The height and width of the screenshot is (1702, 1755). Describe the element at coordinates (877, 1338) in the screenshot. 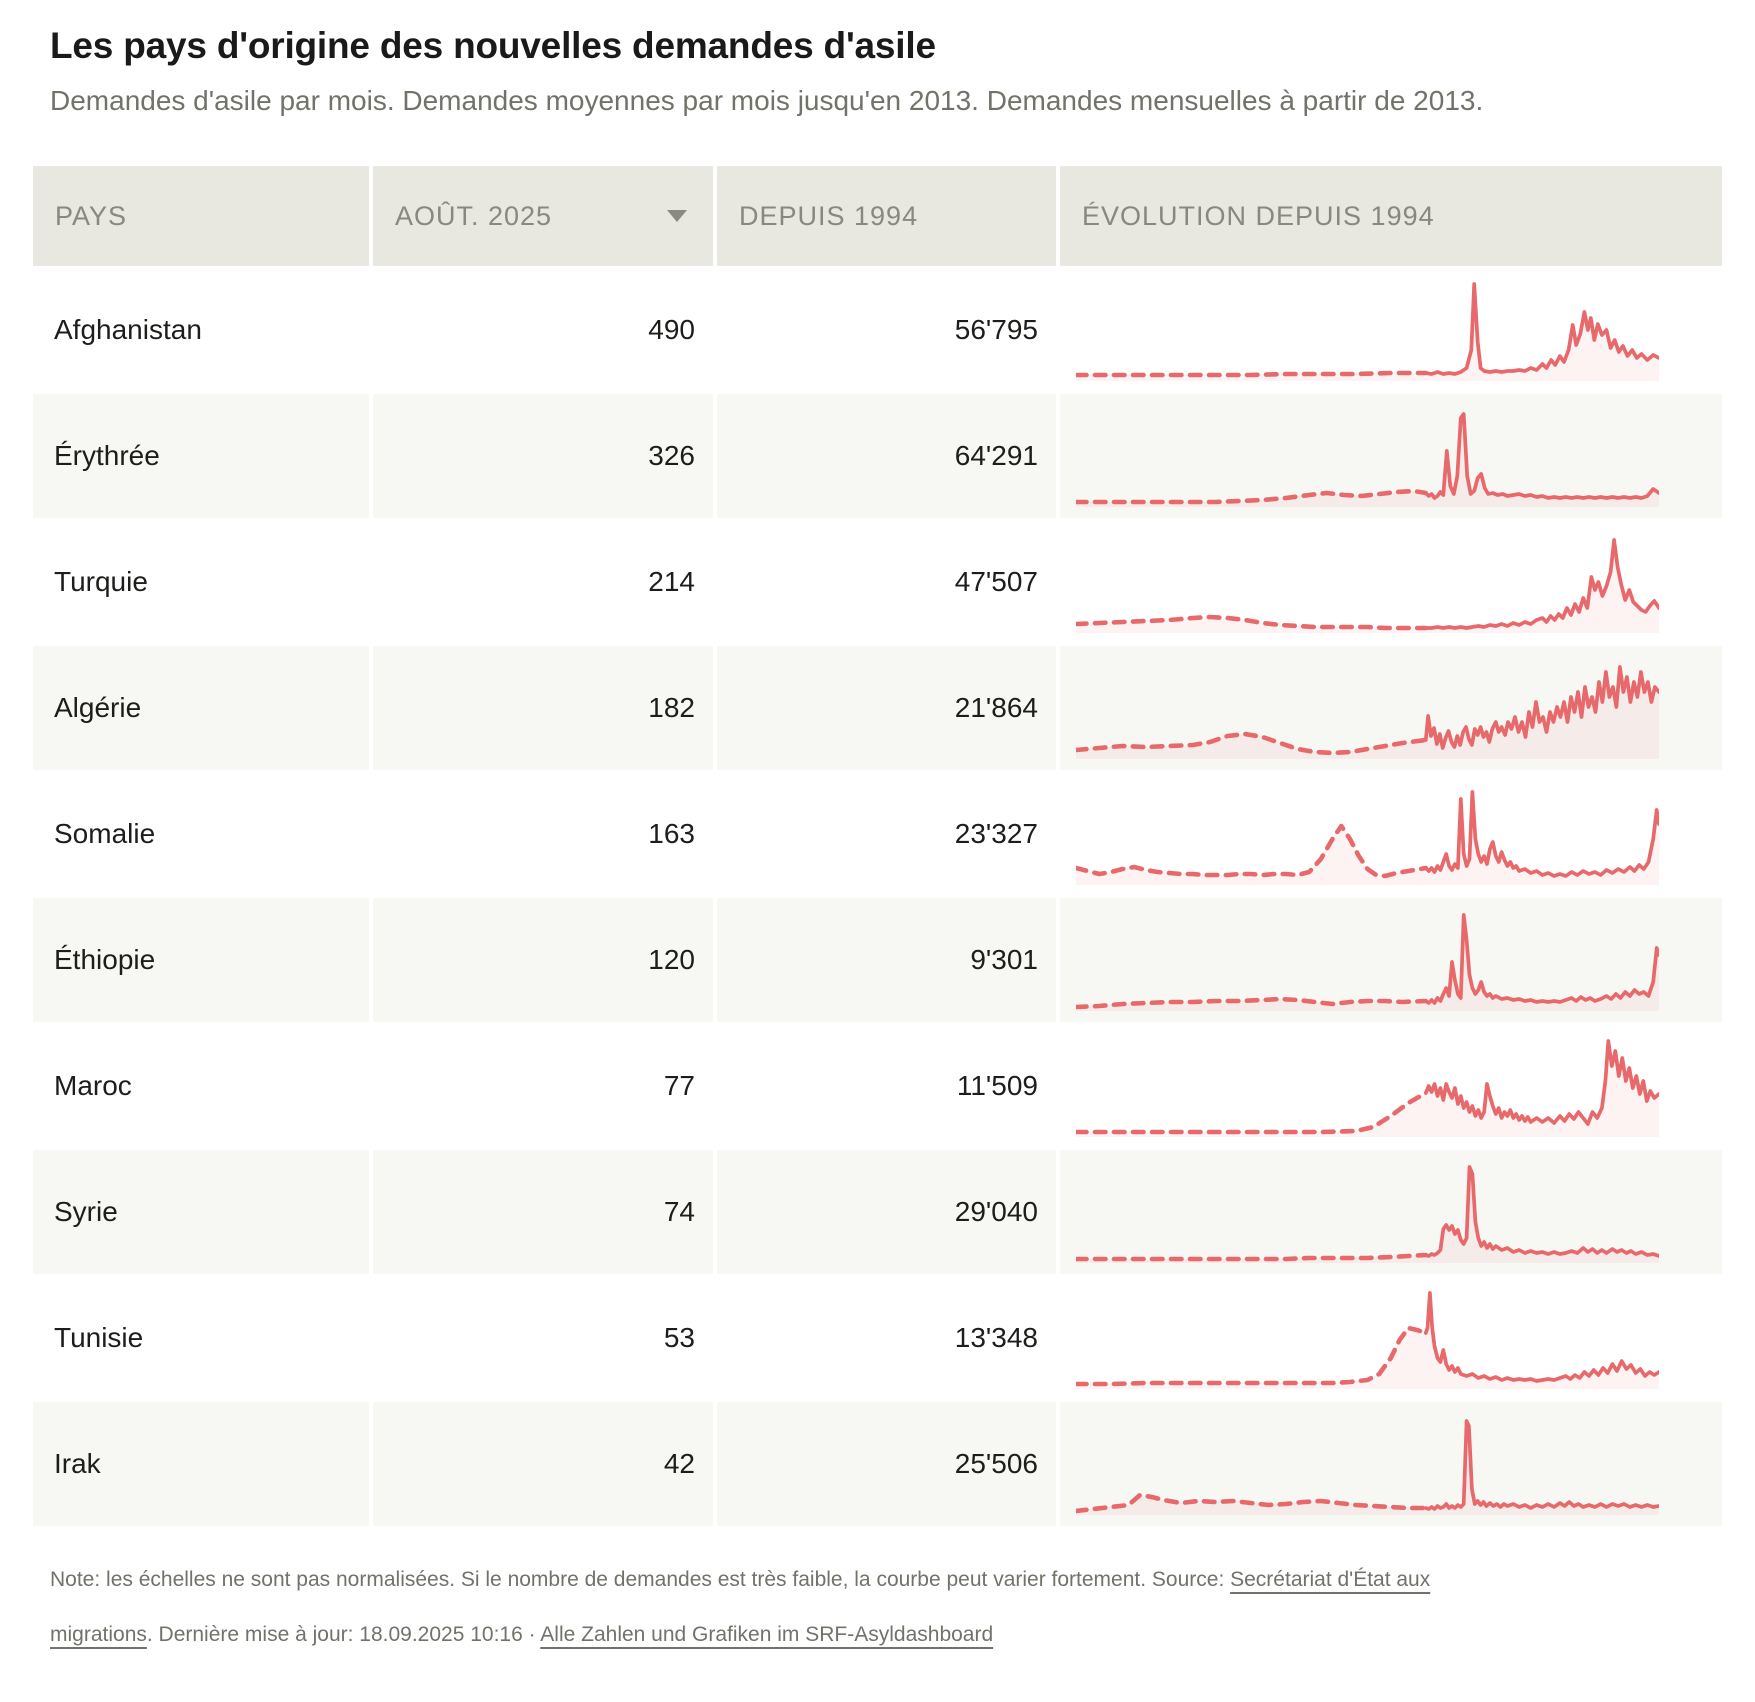

I see `table-row: Tunisie 53 13'348` at that location.